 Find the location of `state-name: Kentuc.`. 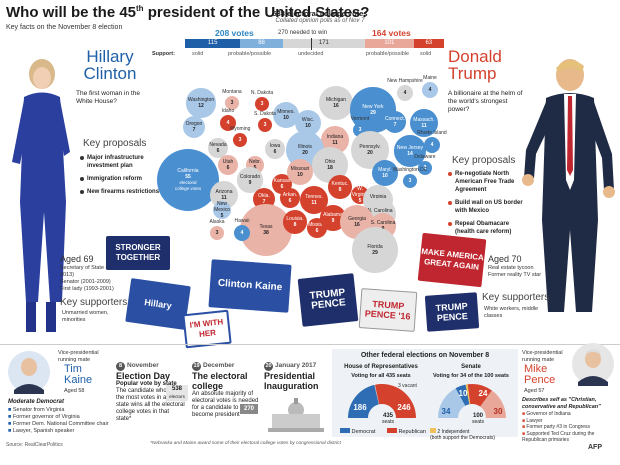

state-name: Kentuc. is located at coordinates (340, 183).